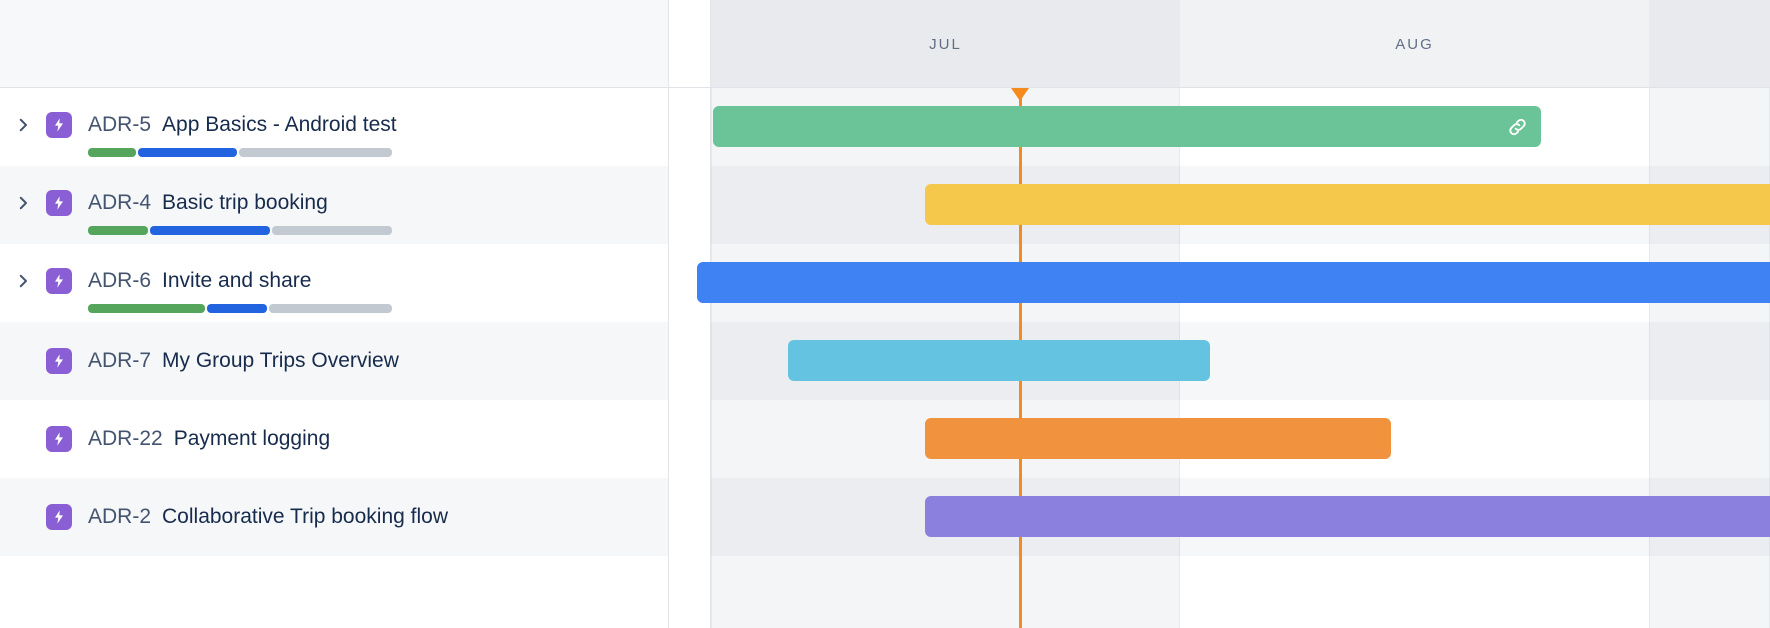  I want to click on issue-key: ADR-2, so click(120, 516).